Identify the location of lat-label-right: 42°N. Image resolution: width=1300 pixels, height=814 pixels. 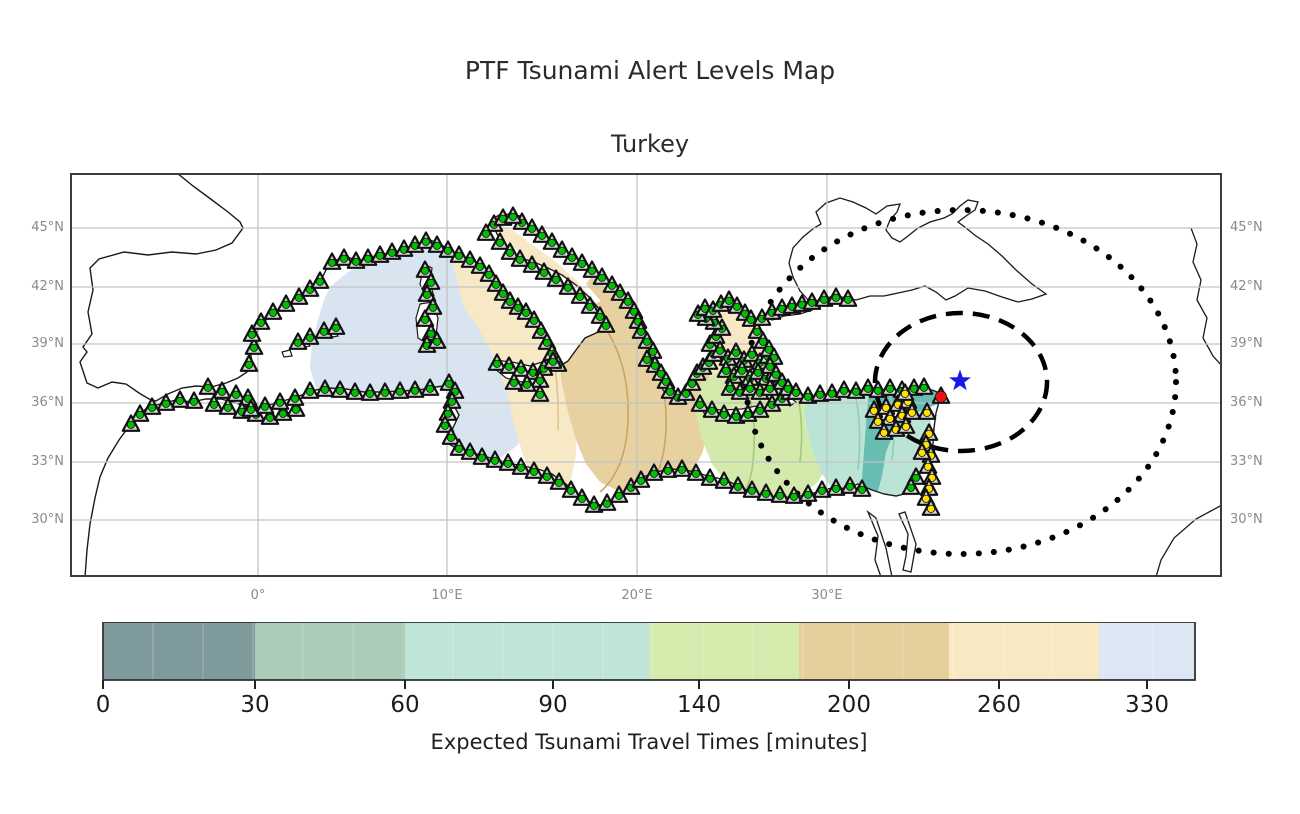
(1246, 286).